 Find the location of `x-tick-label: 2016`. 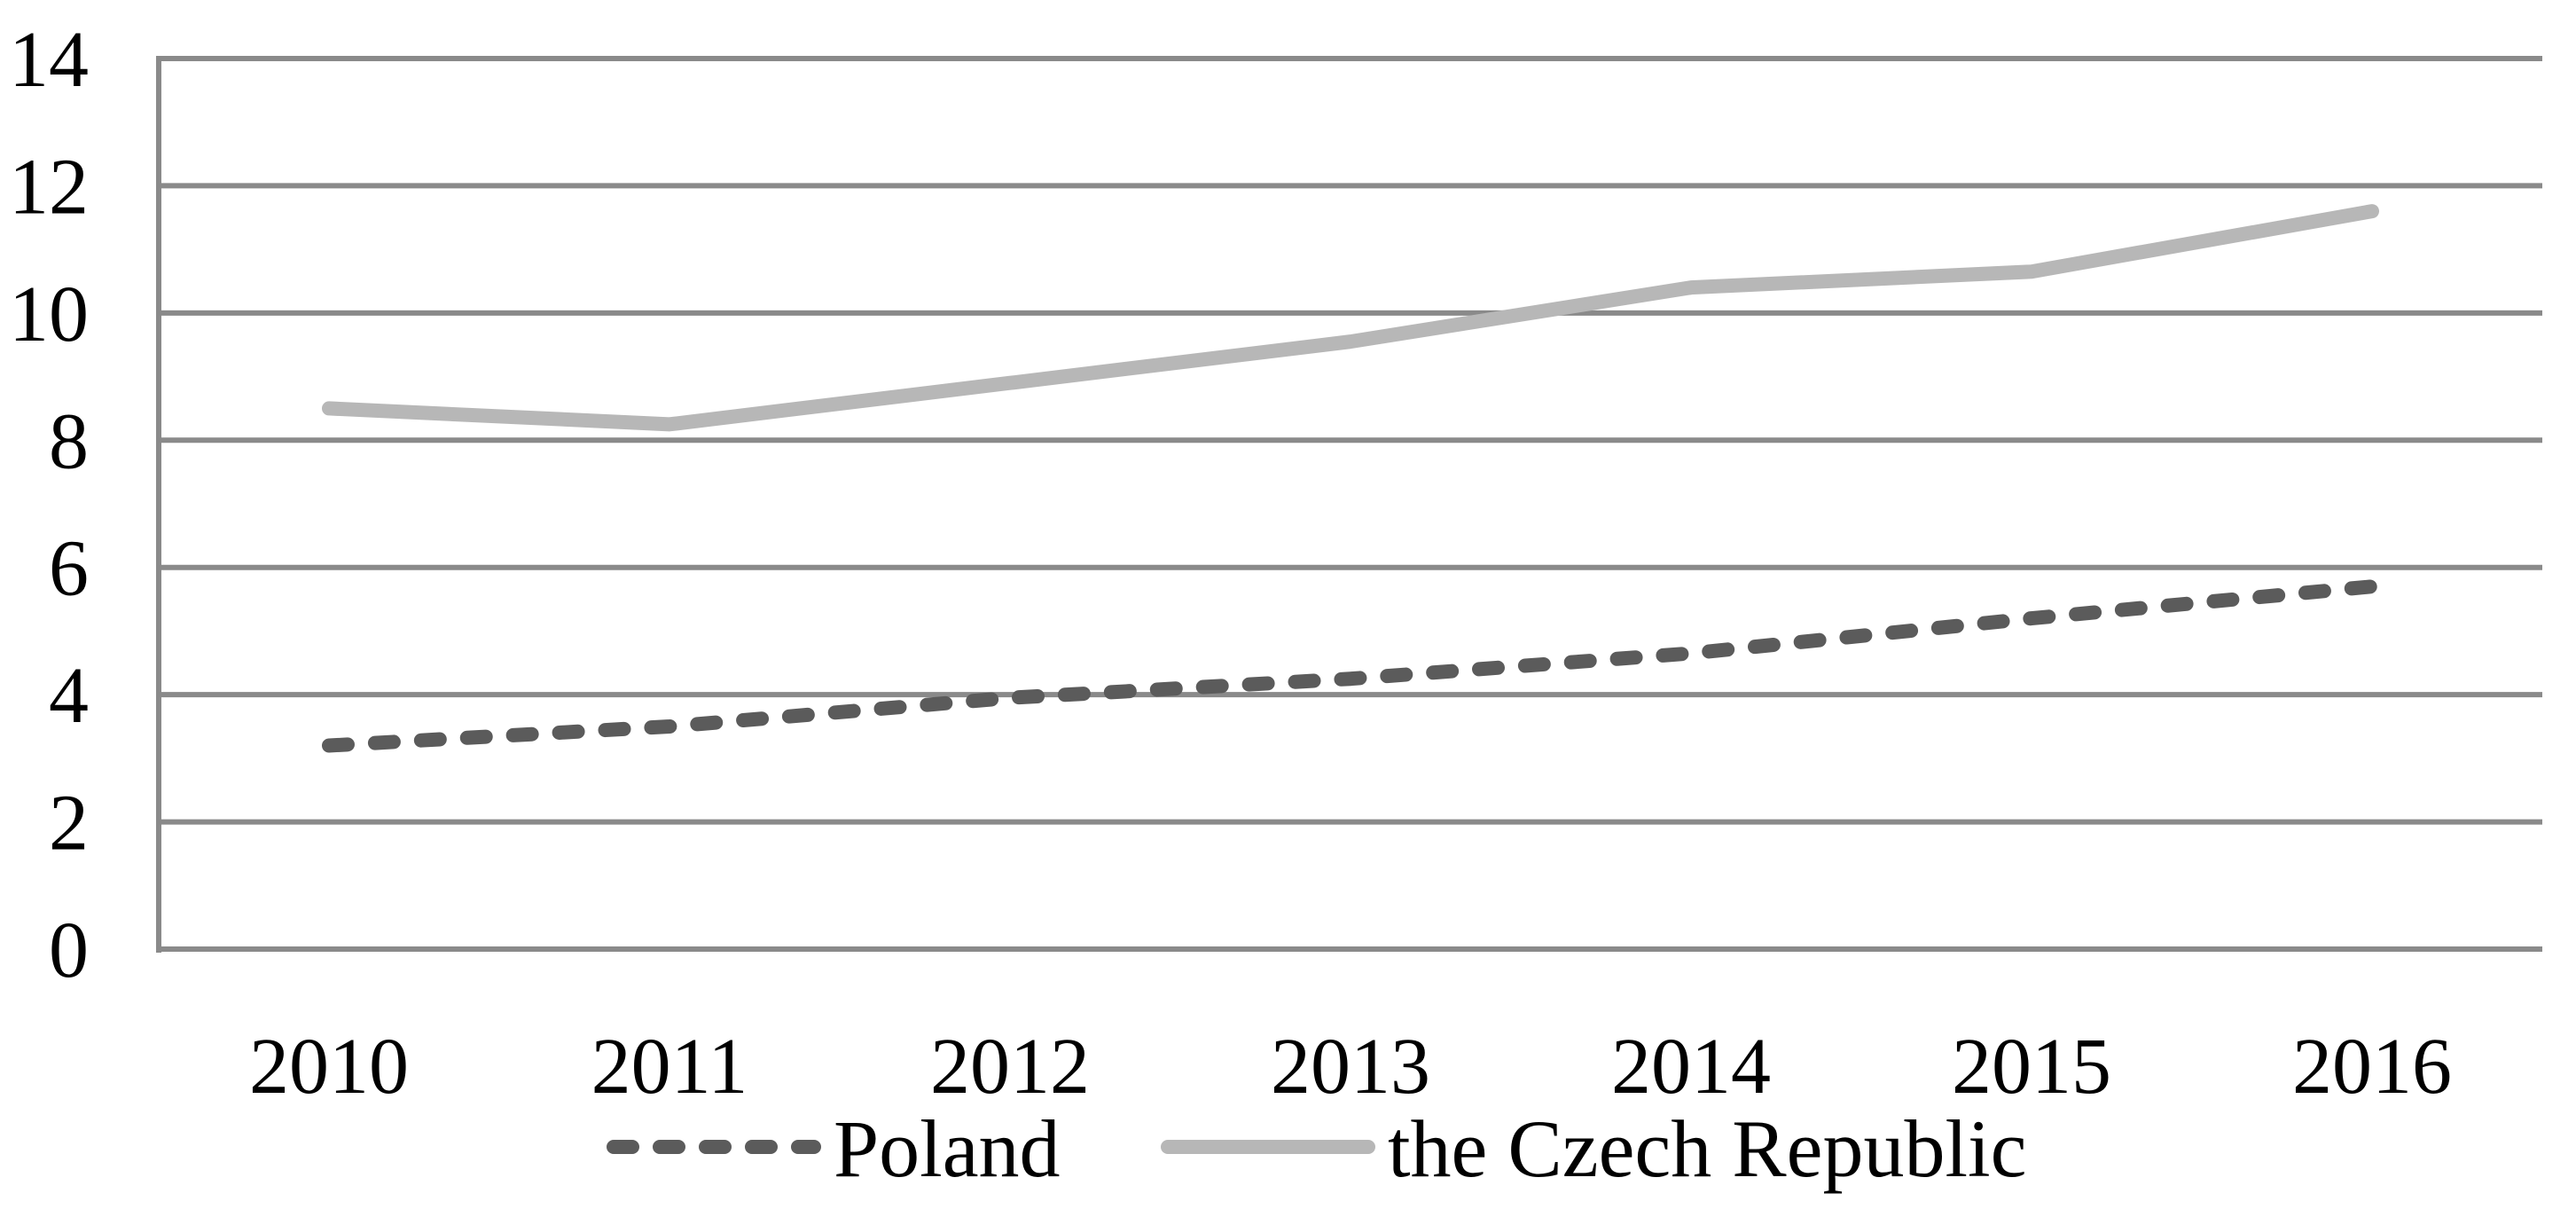

x-tick-label: 2016 is located at coordinates (2372, 1067).